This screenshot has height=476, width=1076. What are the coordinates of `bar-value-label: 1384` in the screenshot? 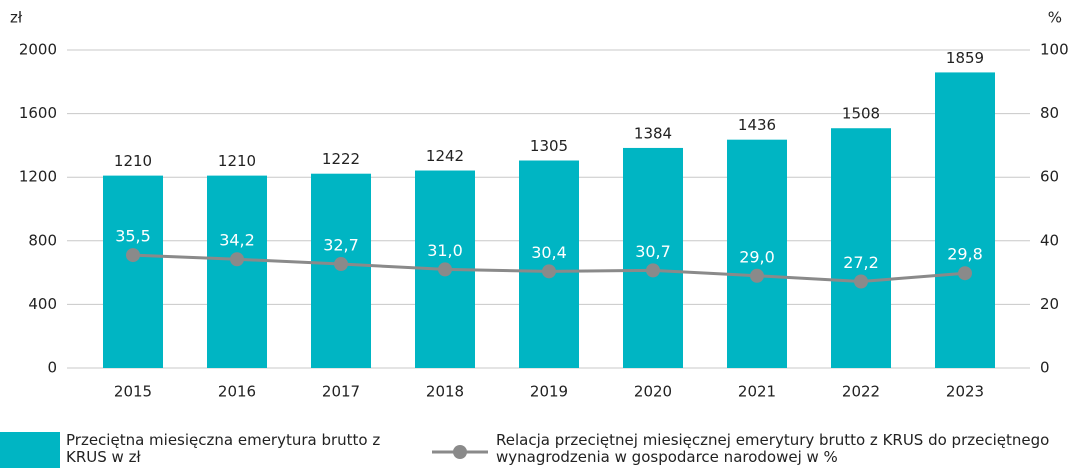 It's located at (653, 133).